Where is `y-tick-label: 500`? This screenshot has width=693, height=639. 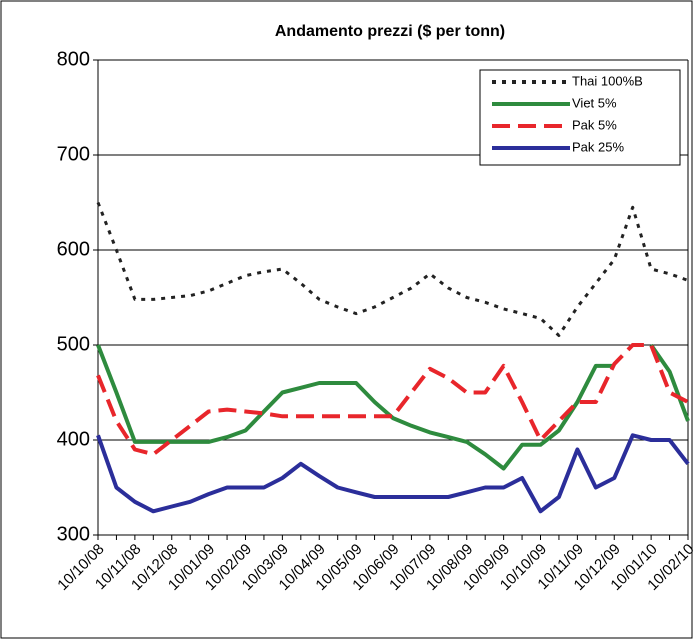 y-tick-label: 500 is located at coordinates (73, 344).